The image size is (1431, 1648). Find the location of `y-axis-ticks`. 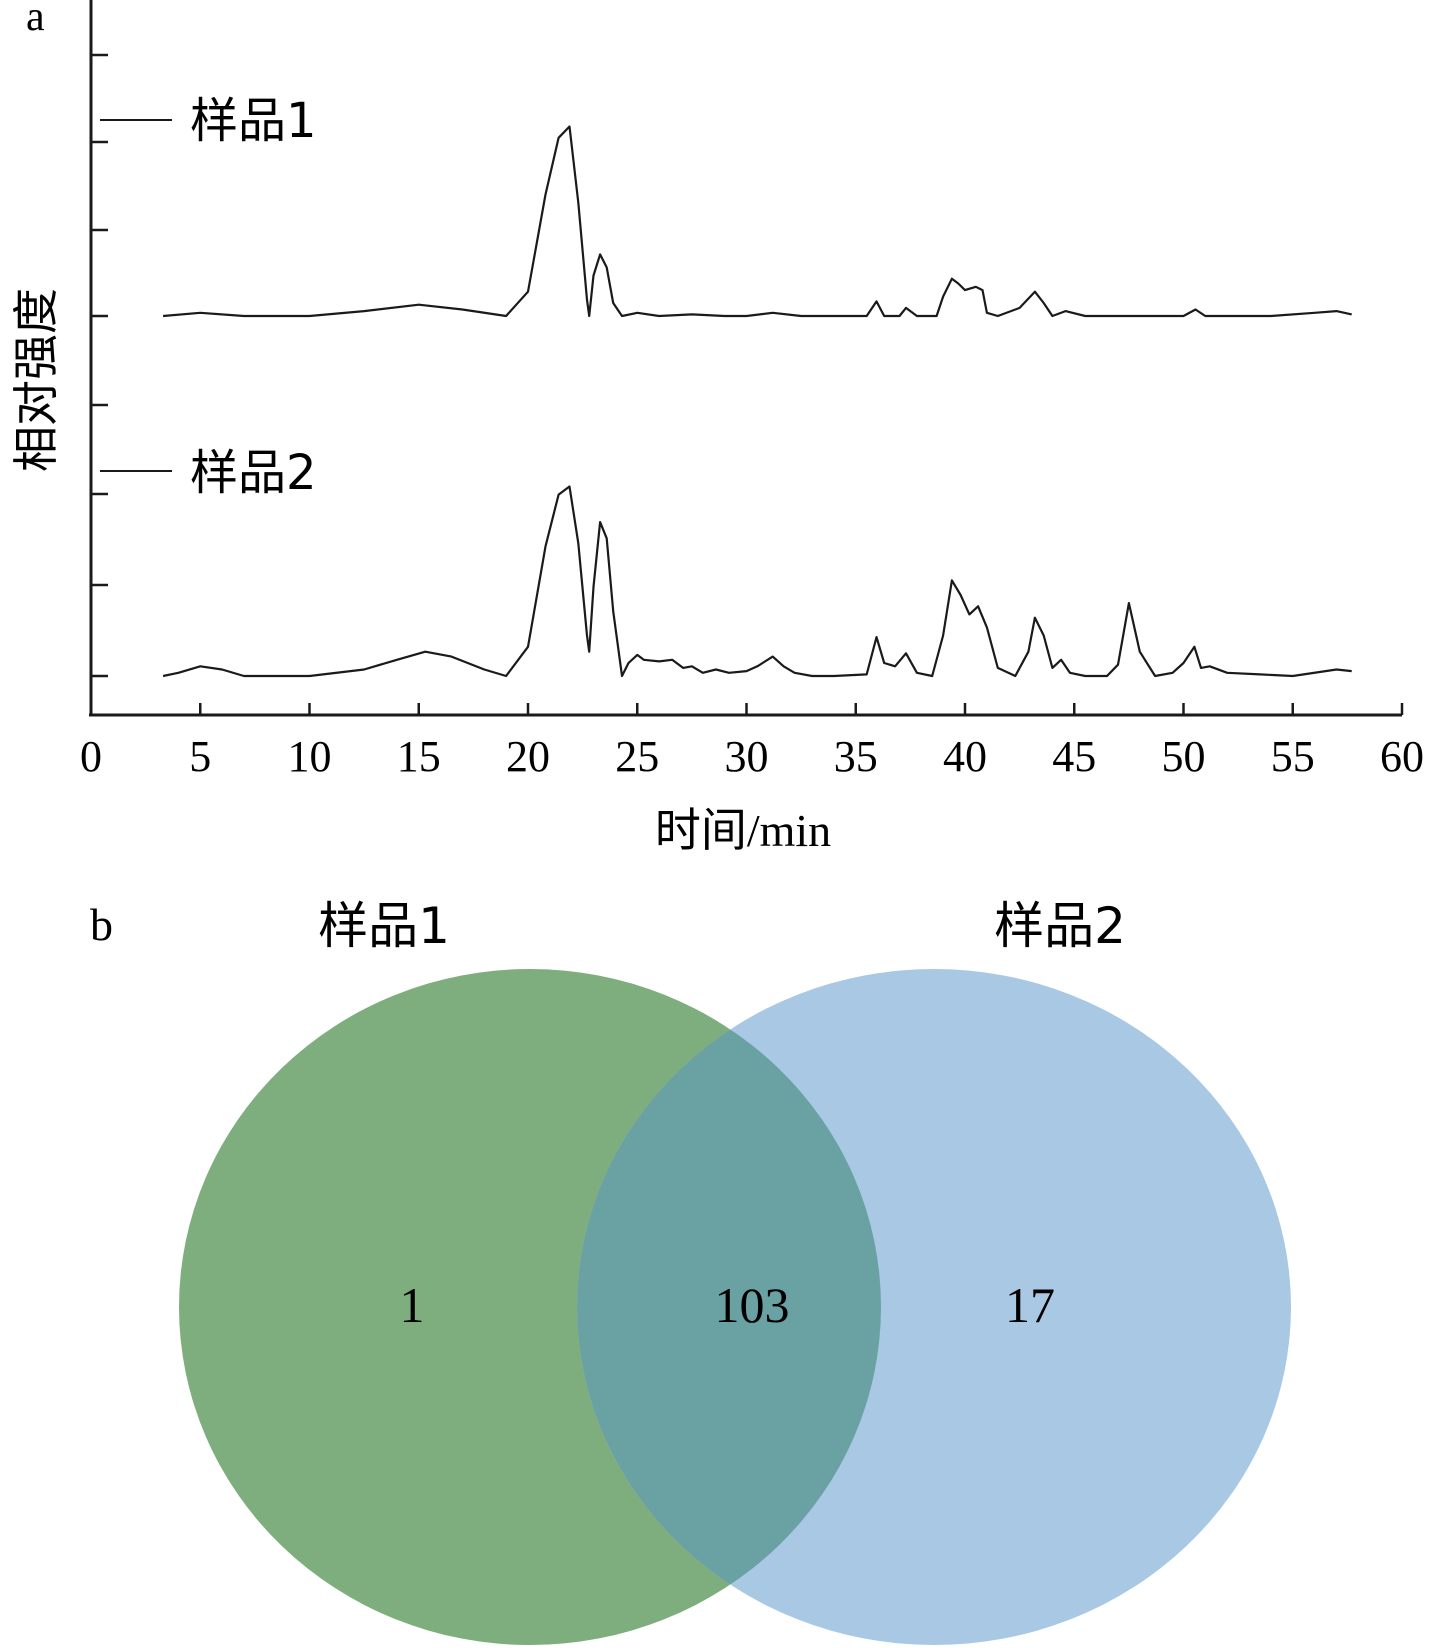

y-axis-ticks is located at coordinates (99, 365).